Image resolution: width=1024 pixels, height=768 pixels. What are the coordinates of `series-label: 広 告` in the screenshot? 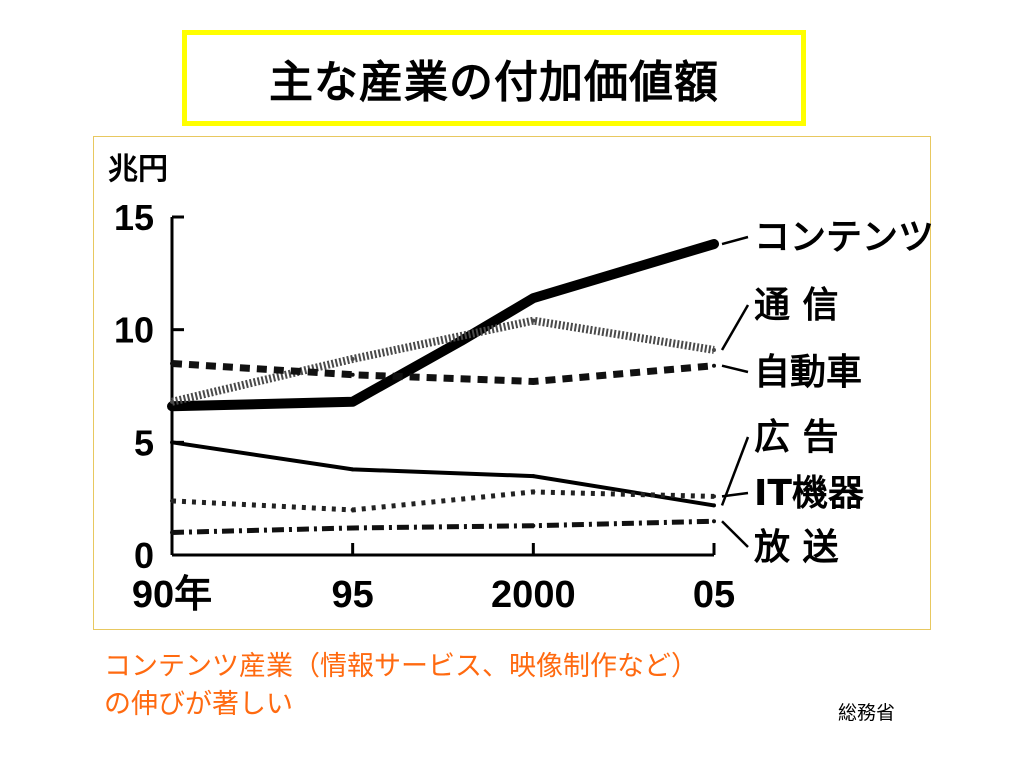 It's located at (796, 437).